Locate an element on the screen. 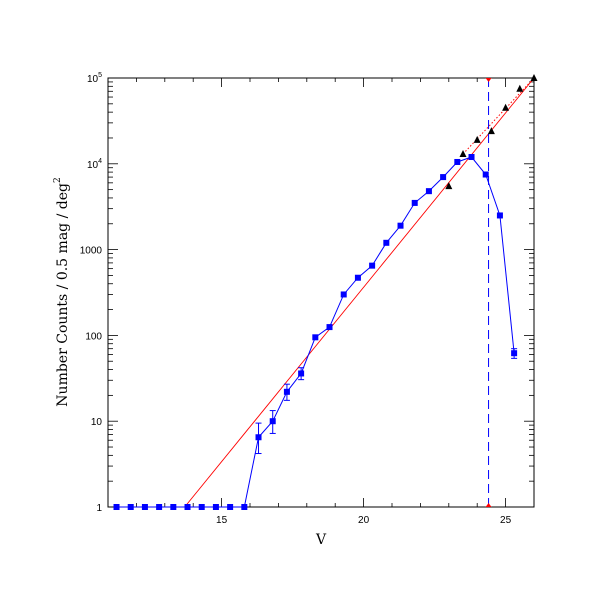  limit-marker-top is located at coordinates (488, 80).